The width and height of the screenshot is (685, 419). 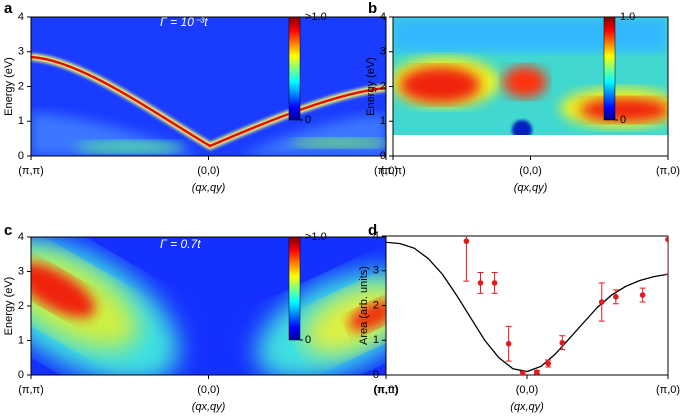 I want to click on panel-label: a, so click(x=8, y=8).